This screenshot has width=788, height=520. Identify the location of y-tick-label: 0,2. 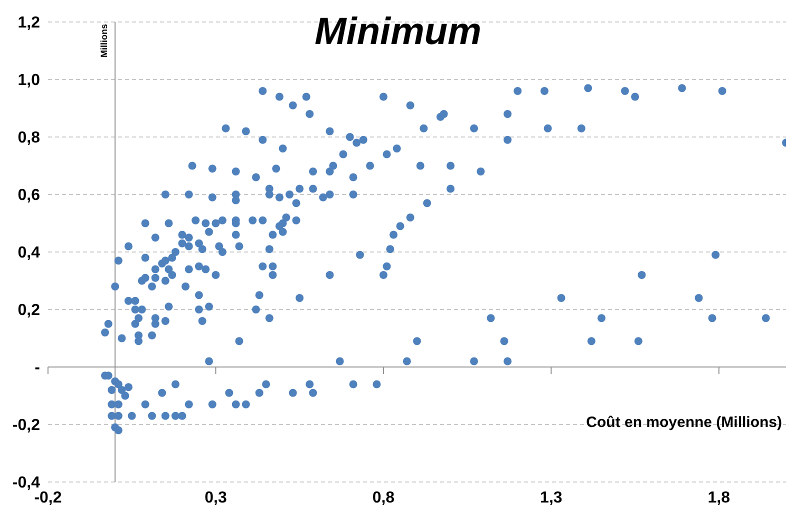
(29, 311).